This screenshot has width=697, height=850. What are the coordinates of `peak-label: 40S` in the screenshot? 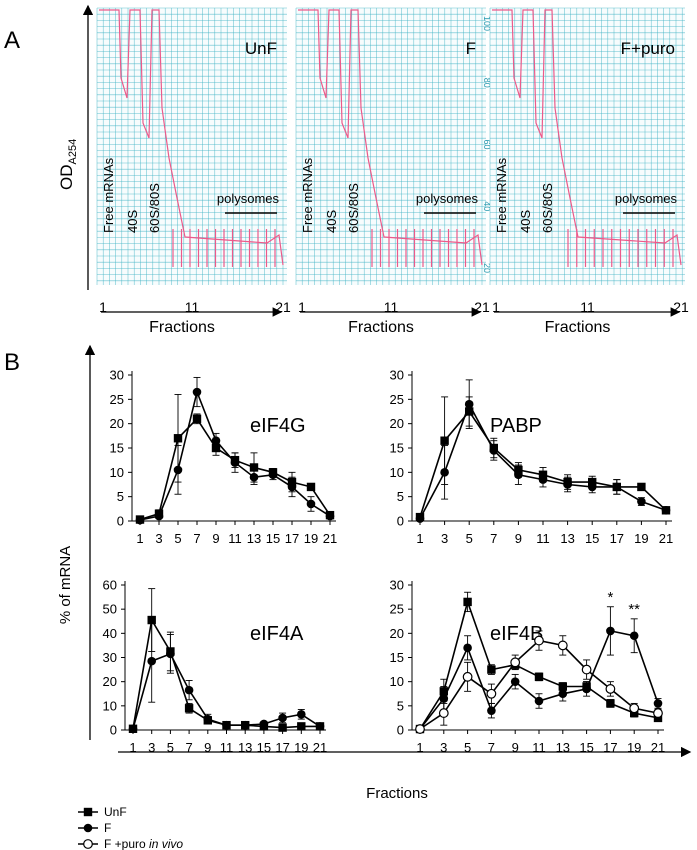 It's located at (132, 221).